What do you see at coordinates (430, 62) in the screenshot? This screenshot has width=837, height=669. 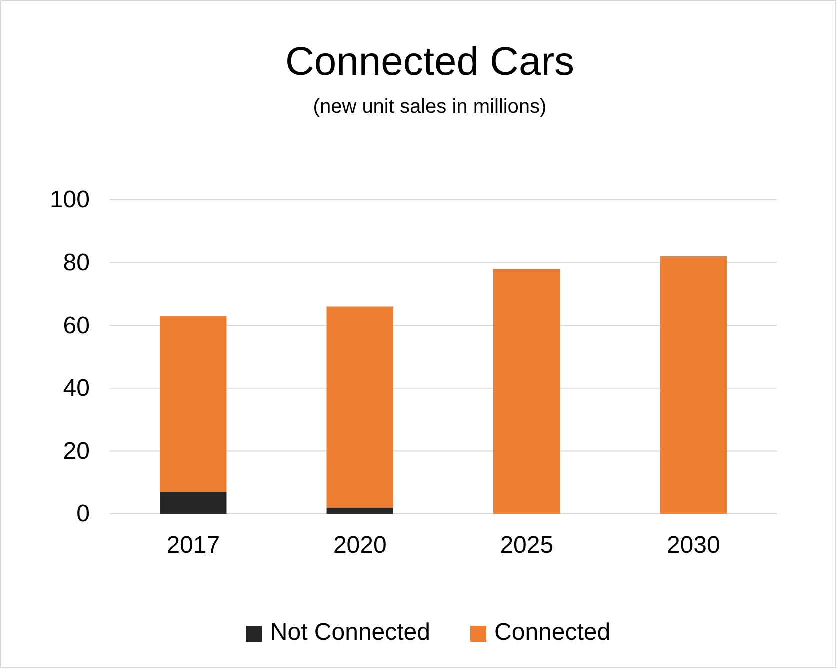 I see `chart-title: Connected Cars` at bounding box center [430, 62].